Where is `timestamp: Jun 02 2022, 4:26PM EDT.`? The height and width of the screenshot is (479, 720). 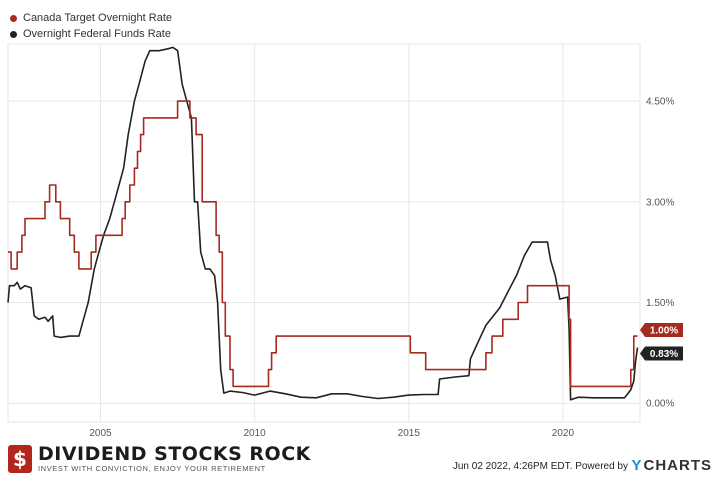
timestamp: Jun 02 2022, 4:26PM EDT. is located at coordinates (512, 466).